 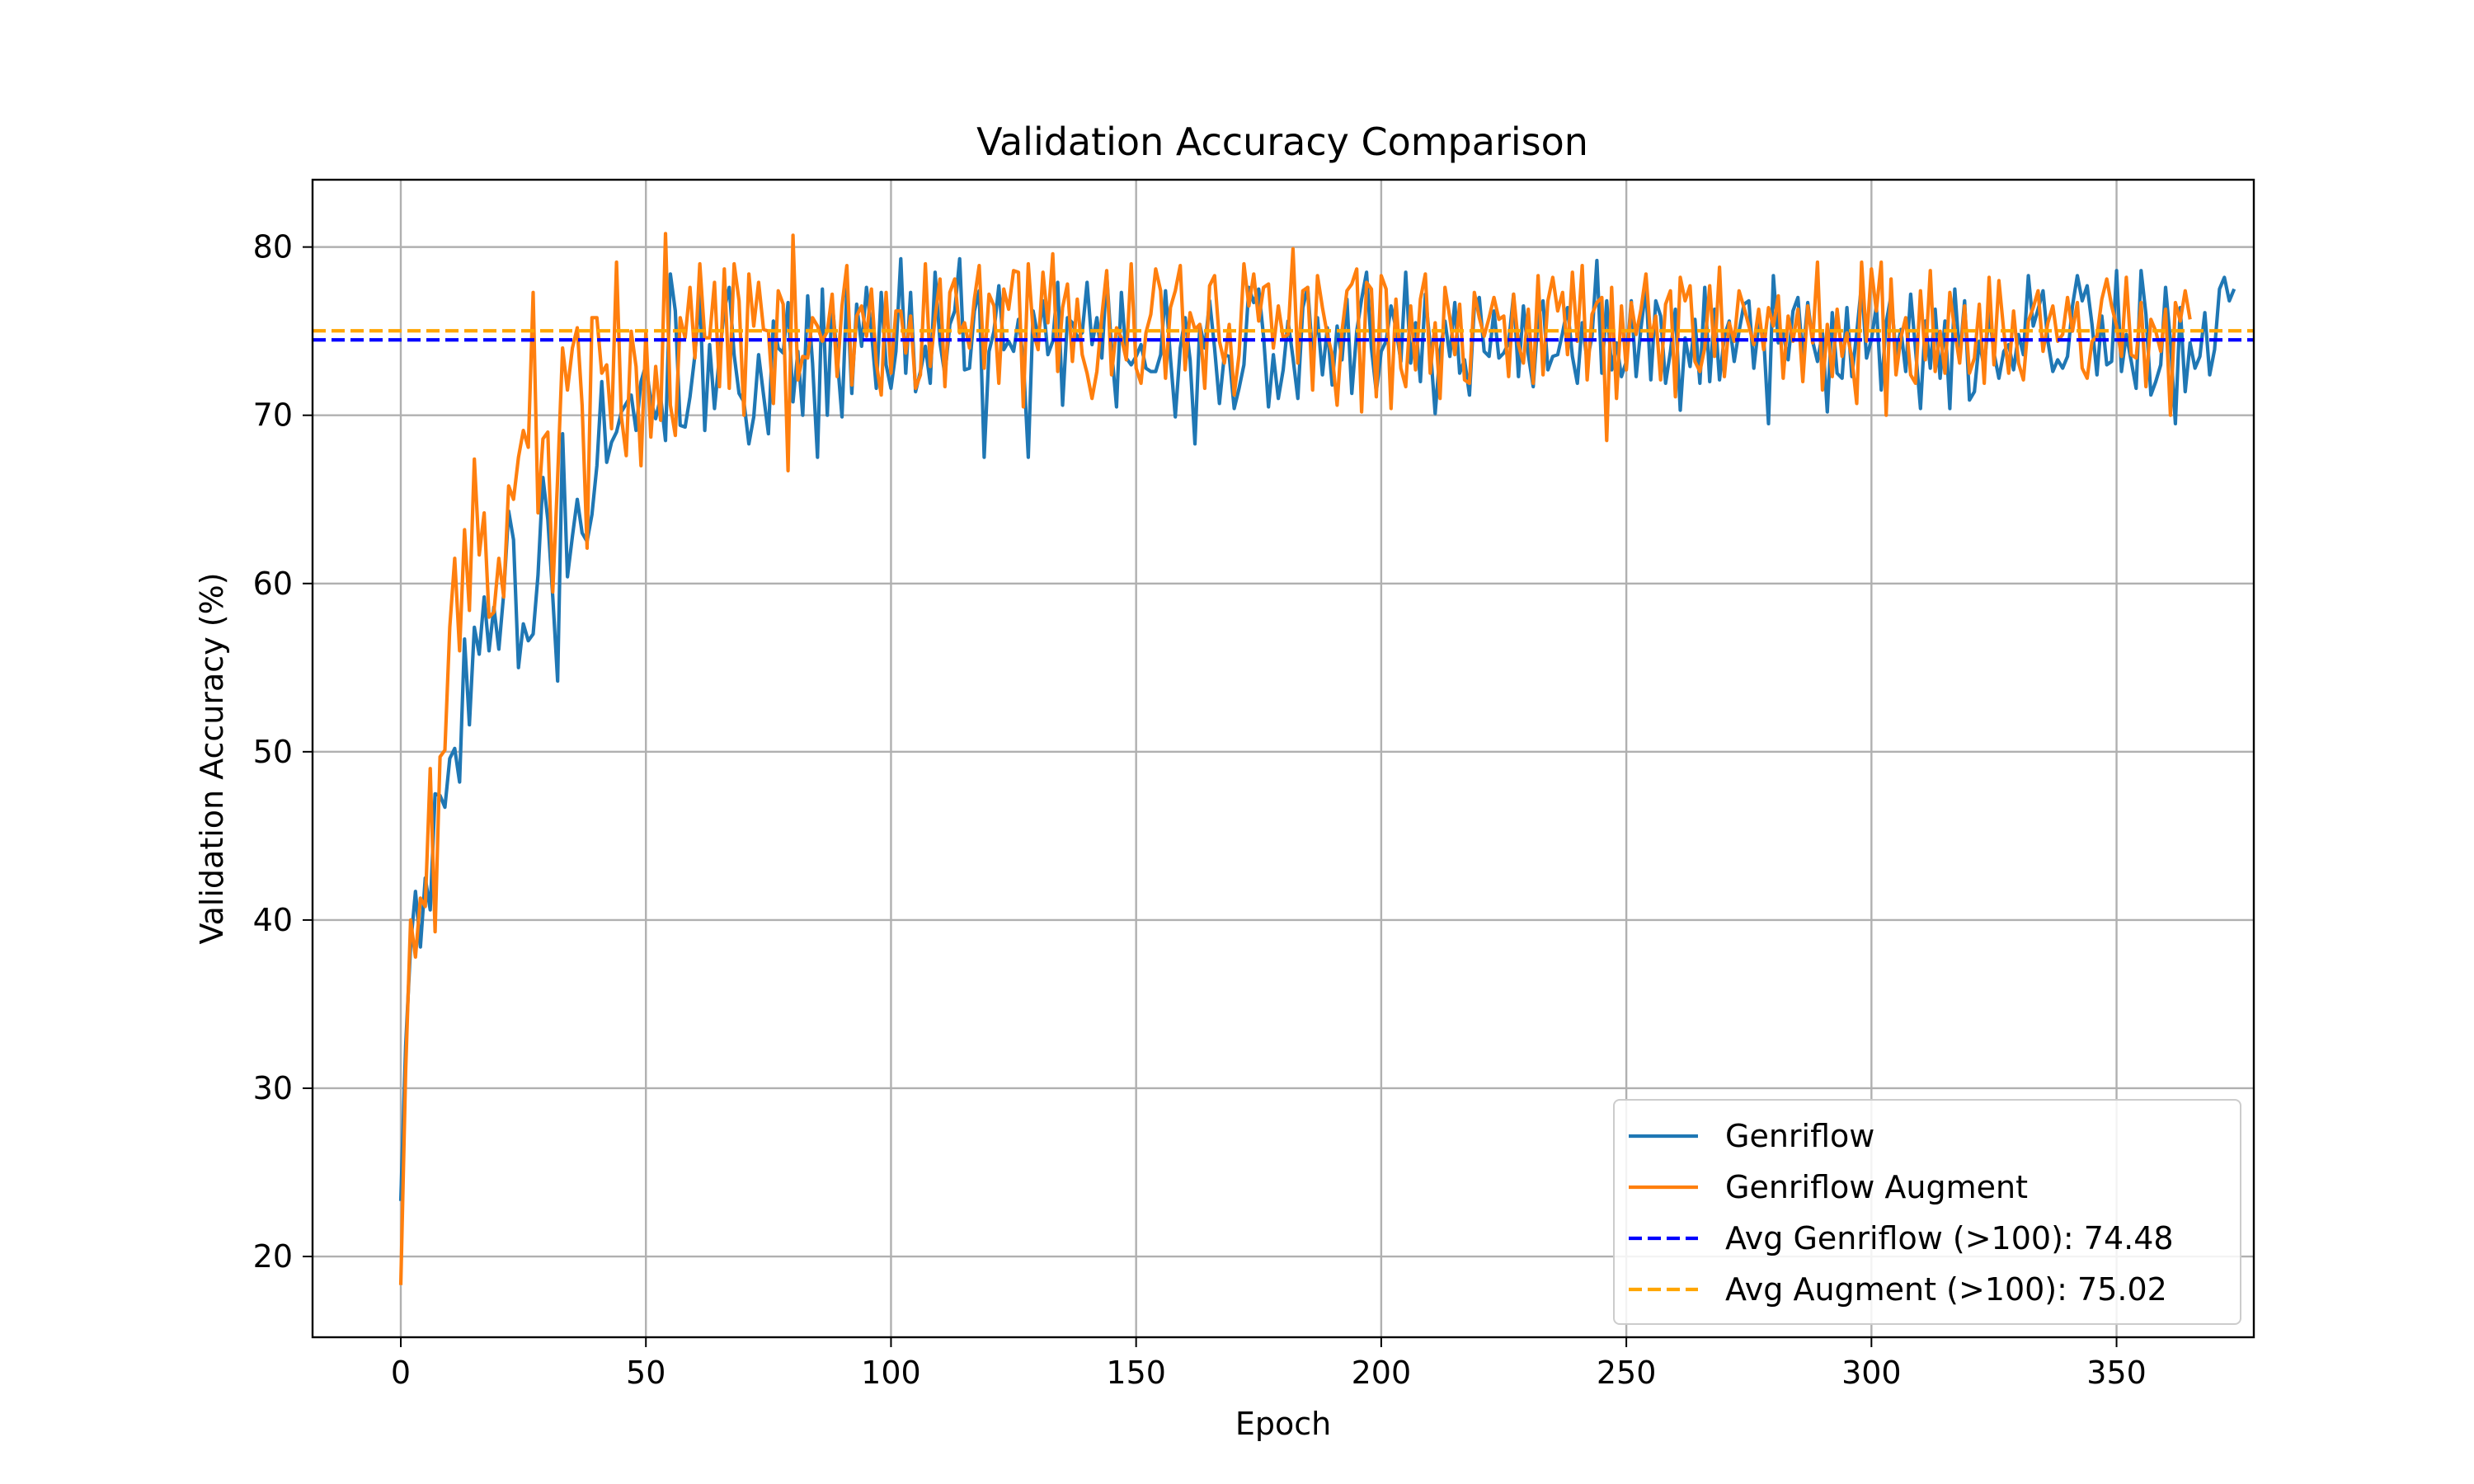 What do you see at coordinates (646, 1373) in the screenshot?
I see `x-tick-label: 50` at bounding box center [646, 1373].